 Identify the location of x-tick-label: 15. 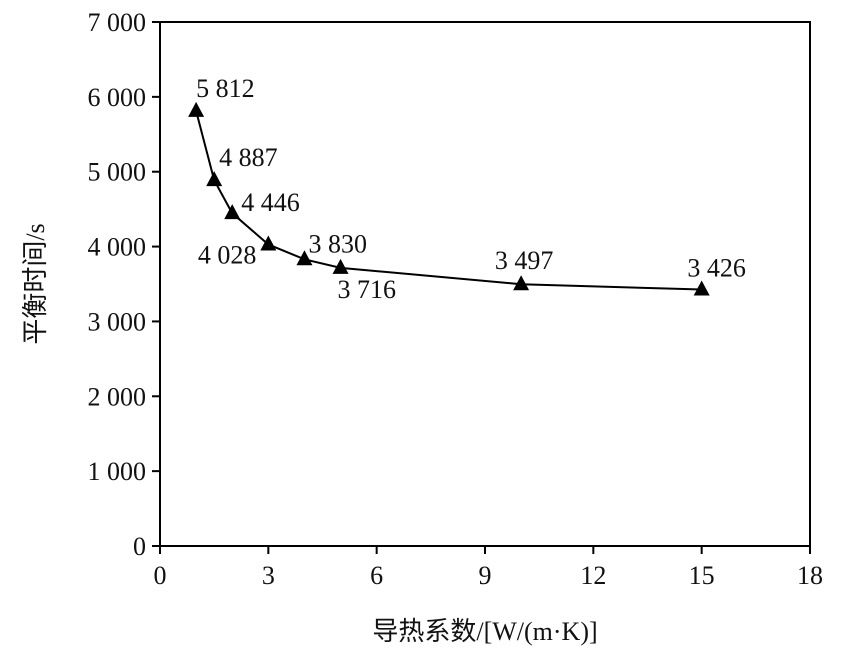
(702, 575).